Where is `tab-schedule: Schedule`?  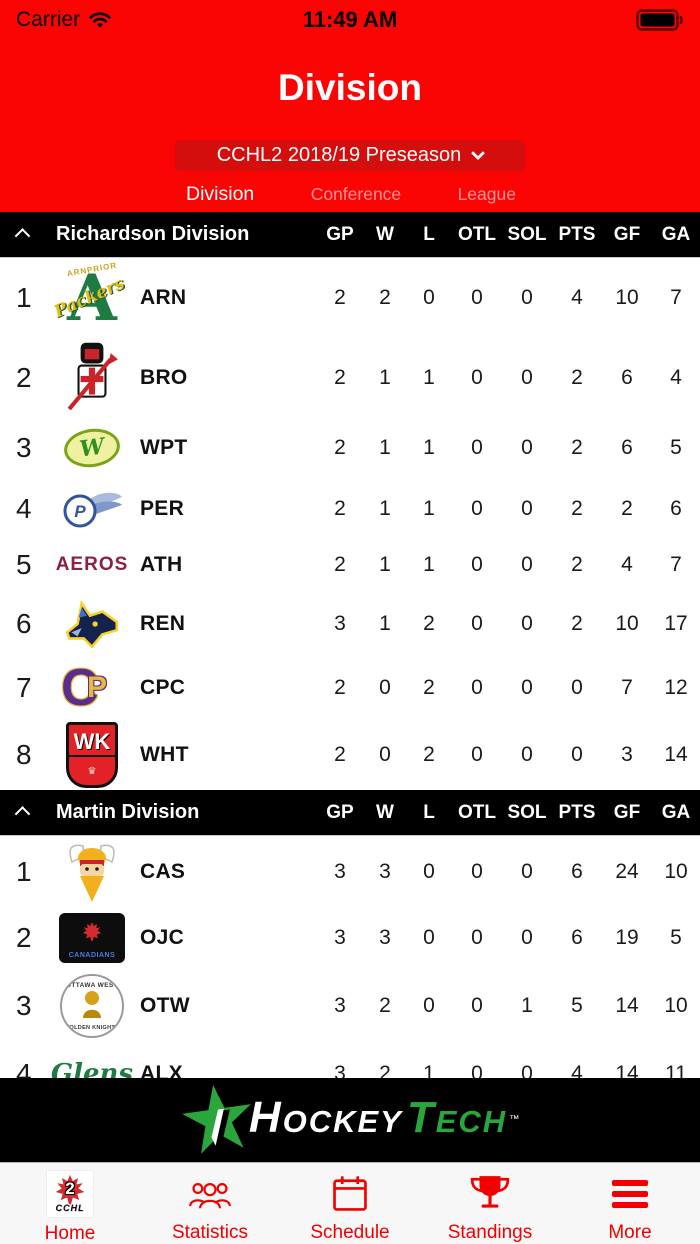 tab-schedule: Schedule is located at coordinates (350, 1203).